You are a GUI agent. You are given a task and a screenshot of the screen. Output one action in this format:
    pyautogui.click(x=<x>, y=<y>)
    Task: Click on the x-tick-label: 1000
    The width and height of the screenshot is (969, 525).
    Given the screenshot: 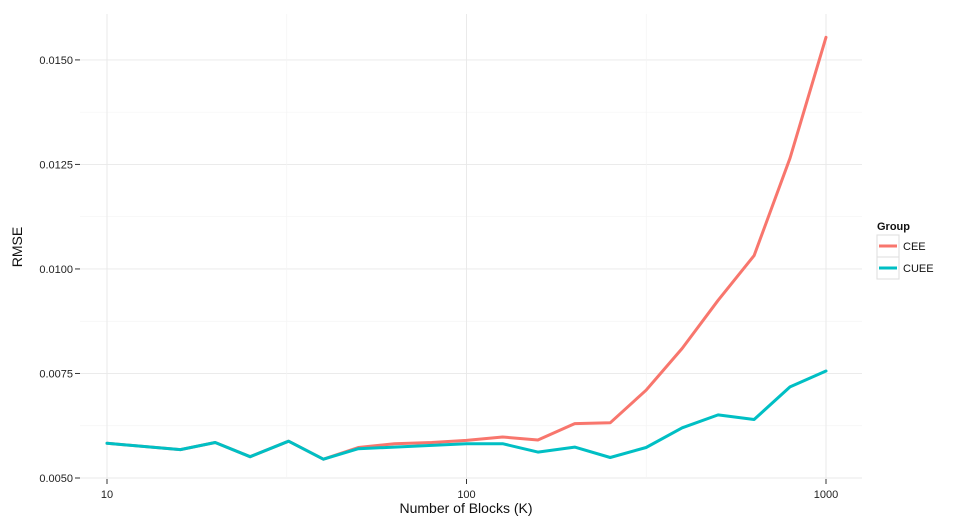 What is the action you would take?
    pyautogui.click(x=826, y=495)
    